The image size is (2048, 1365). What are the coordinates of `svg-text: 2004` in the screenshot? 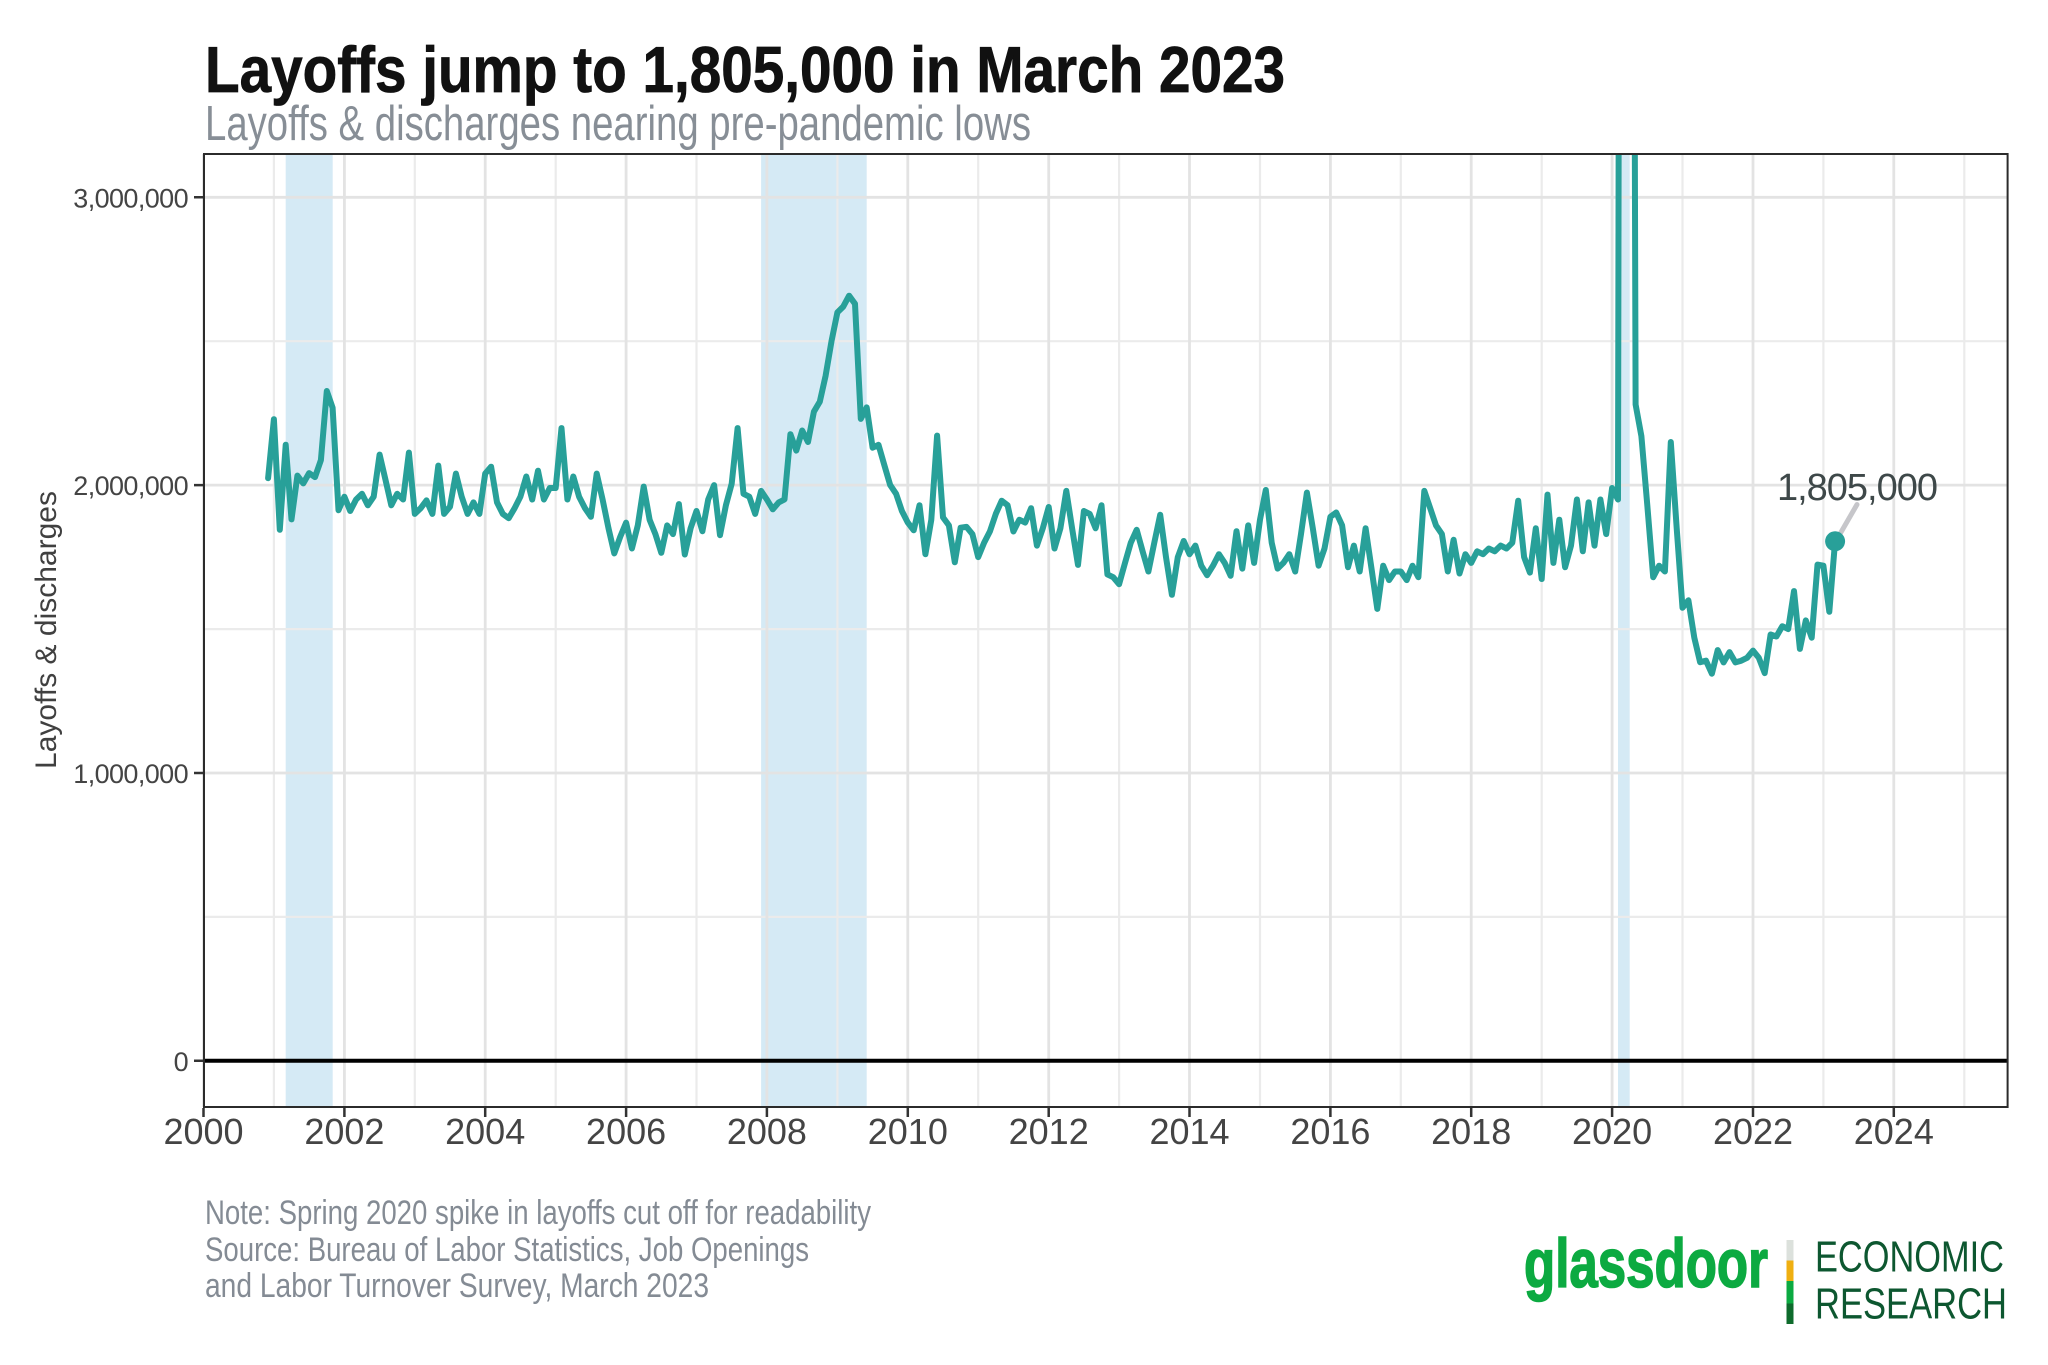 It's located at (485, 1131).